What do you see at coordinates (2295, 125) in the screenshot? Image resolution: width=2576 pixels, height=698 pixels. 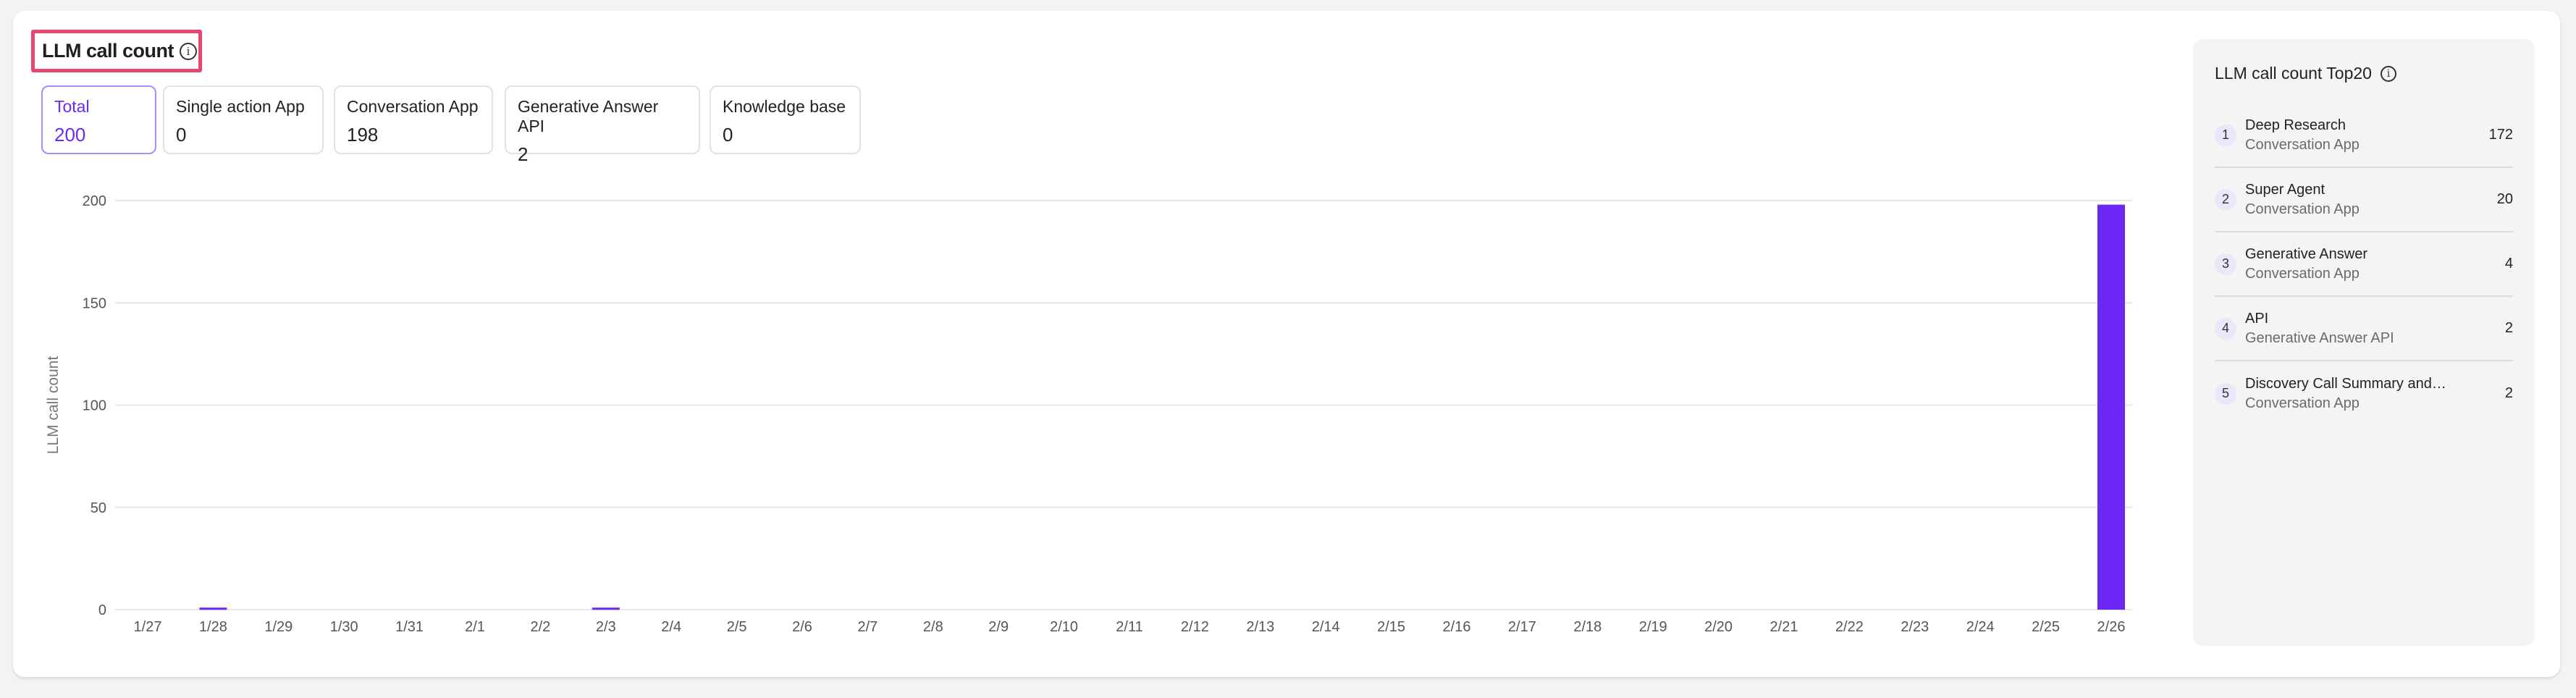 I see `item-name: Deep Research` at bounding box center [2295, 125].